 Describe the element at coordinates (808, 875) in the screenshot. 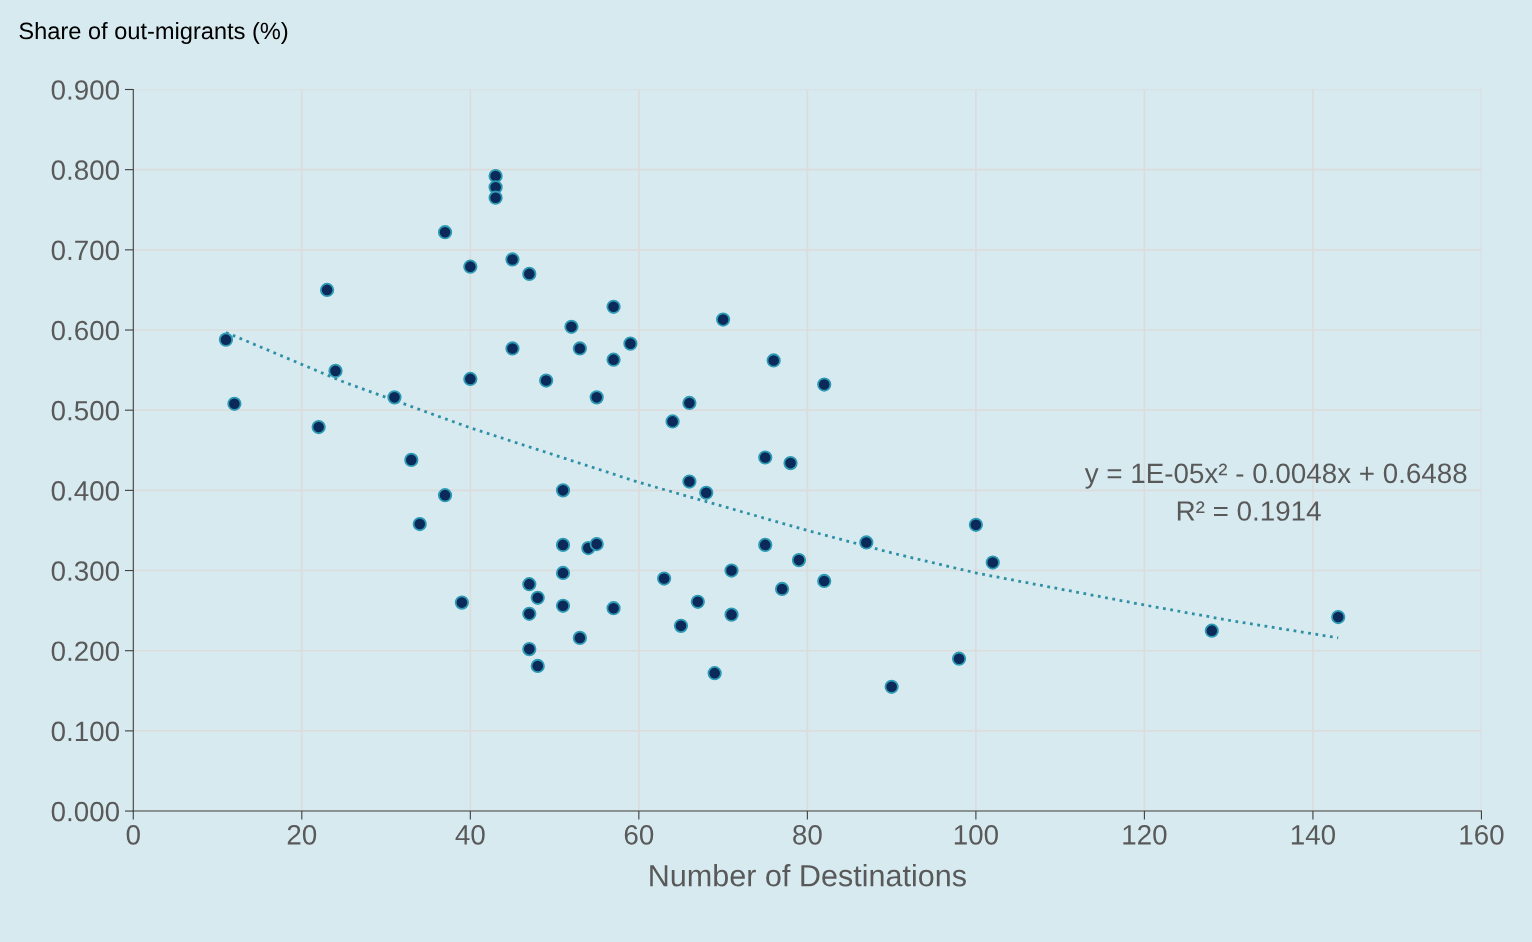

I see `x-axis-title: Number of Destinations` at that location.